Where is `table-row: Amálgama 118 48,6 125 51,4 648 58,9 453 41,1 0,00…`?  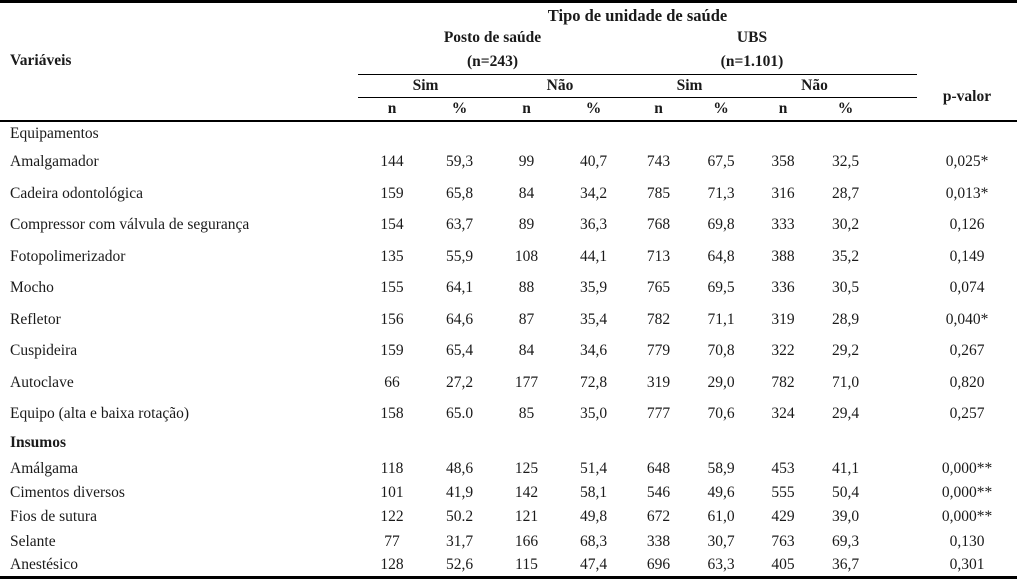 table-row: Amálgama 118 48,6 125 51,4 648 58,9 453 41,1 0,00… is located at coordinates (508, 469).